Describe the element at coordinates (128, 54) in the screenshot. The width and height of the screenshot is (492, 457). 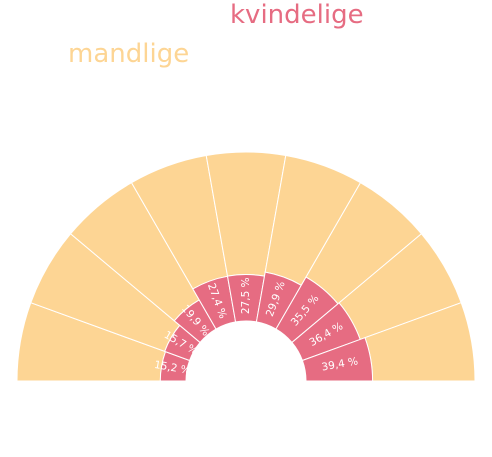
I see `legend-label-mandlige: mandlige` at that location.